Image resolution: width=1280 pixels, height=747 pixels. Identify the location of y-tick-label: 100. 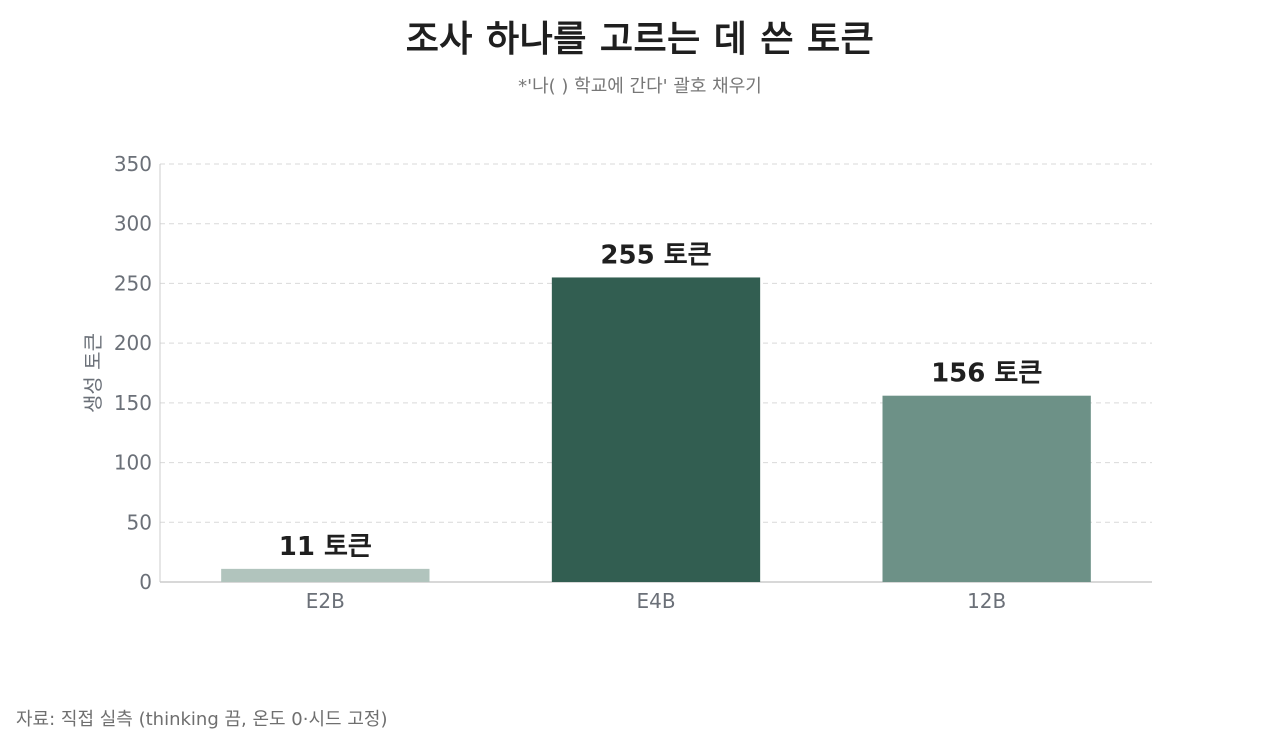
(133, 463).